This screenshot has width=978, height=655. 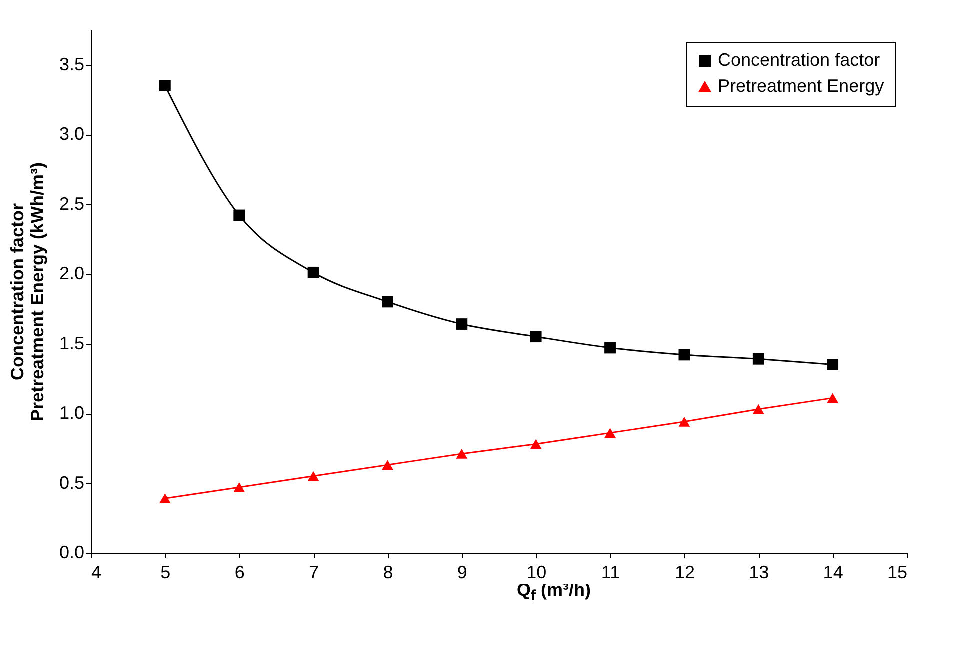 I want to click on x-tick-label: 10, so click(x=536, y=572).